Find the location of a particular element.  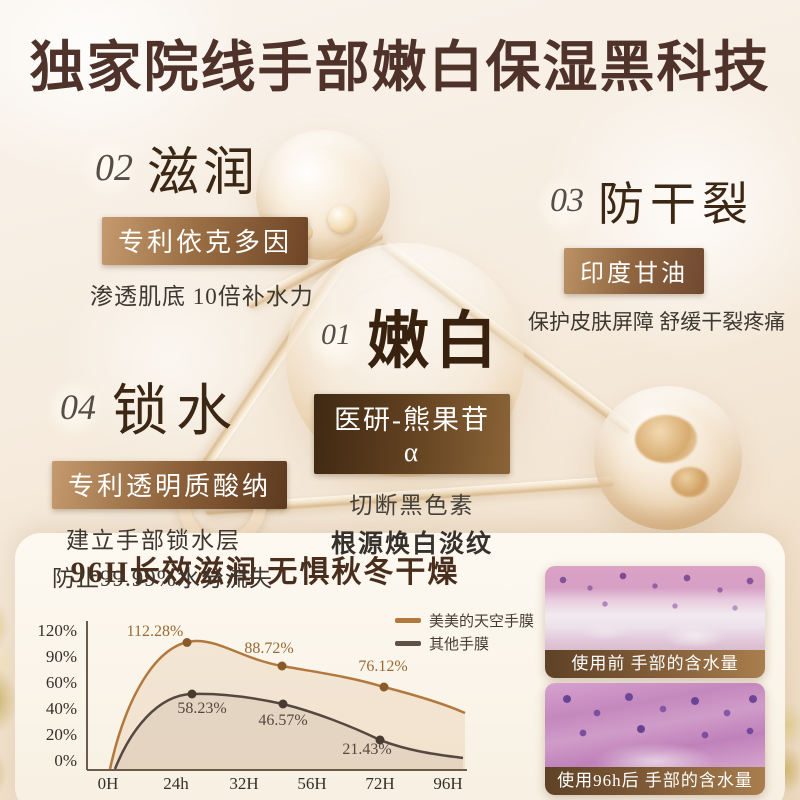

legend-item-other: 其他手膜 is located at coordinates (464, 643).